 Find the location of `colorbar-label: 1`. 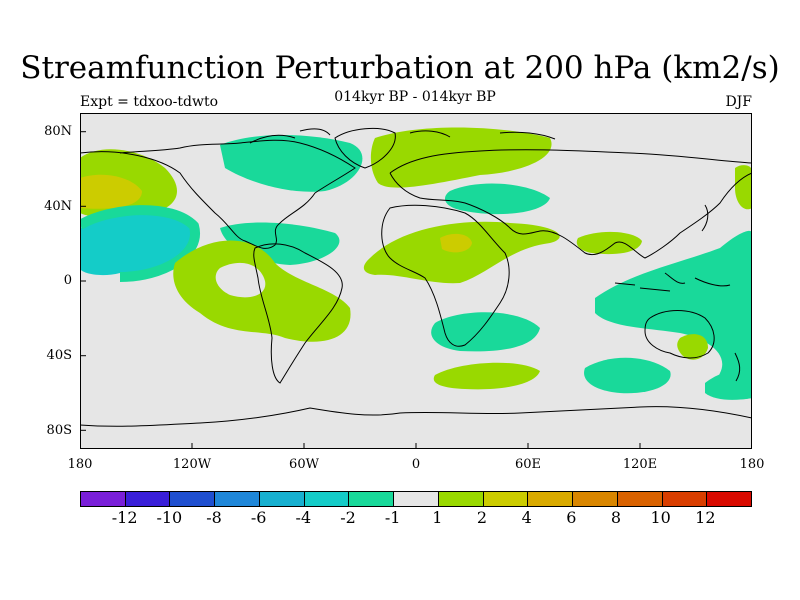

colorbar-label: 1 is located at coordinates (437, 517).